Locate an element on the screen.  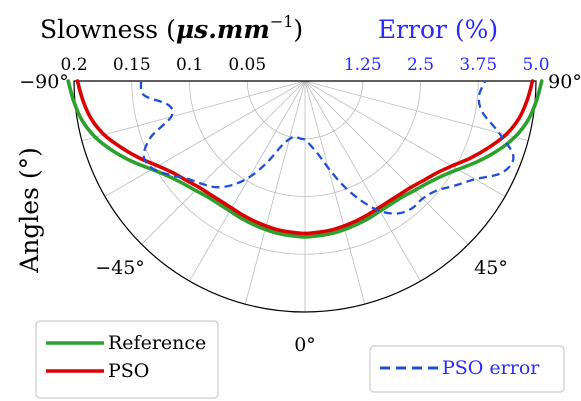
slowness-axis-title: Slowness (μs.mm−1) is located at coordinates (171, 28).